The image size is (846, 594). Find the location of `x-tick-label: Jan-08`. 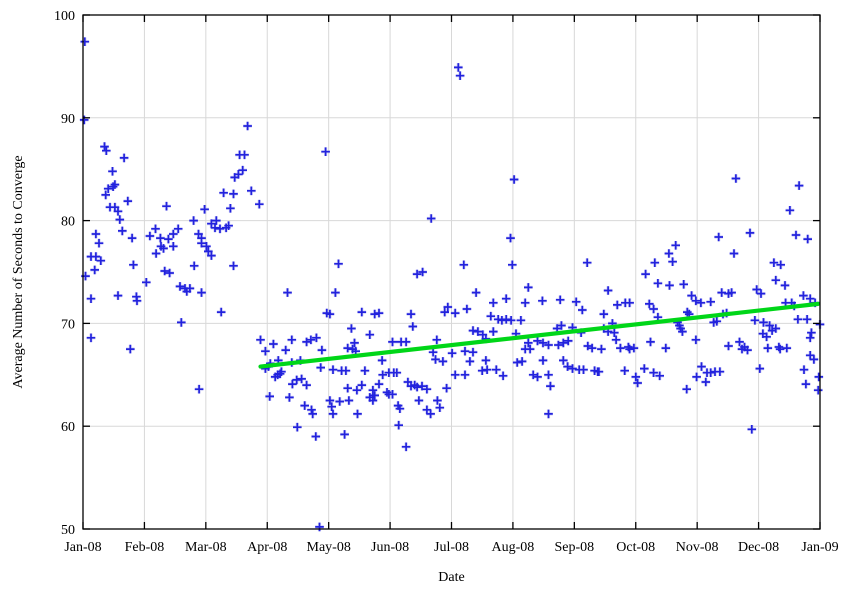

x-tick-label: Jan-08 is located at coordinates (82, 547).